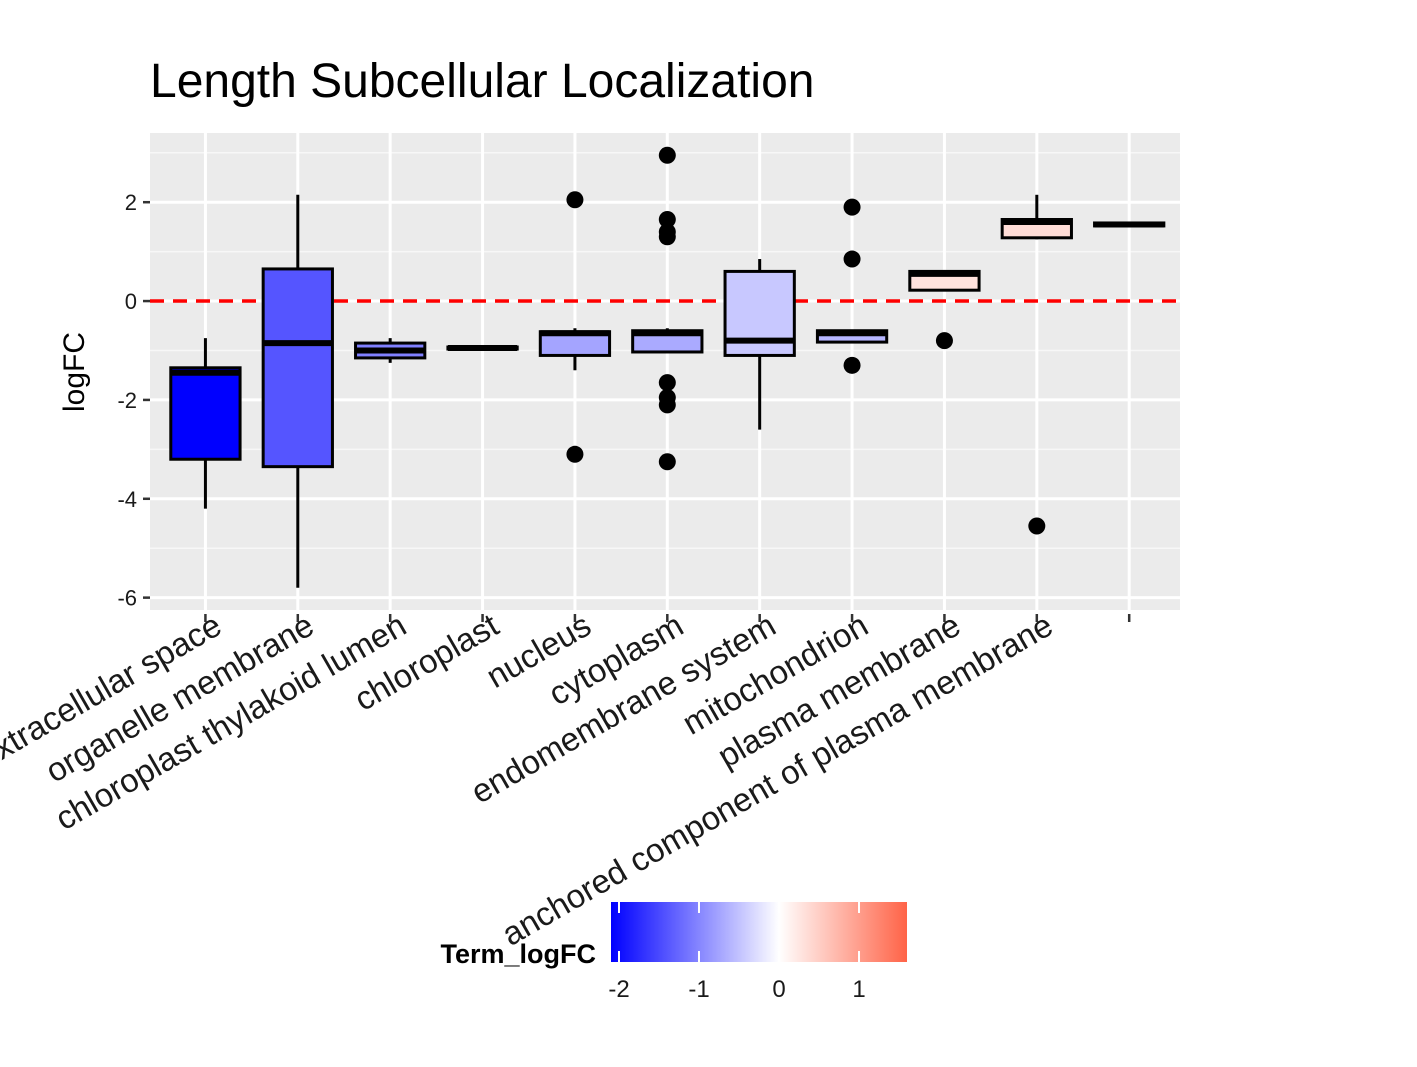 Image resolution: width=1417 pixels, height=1067 pixels. I want to click on legend-tick-label: 1, so click(858, 989).